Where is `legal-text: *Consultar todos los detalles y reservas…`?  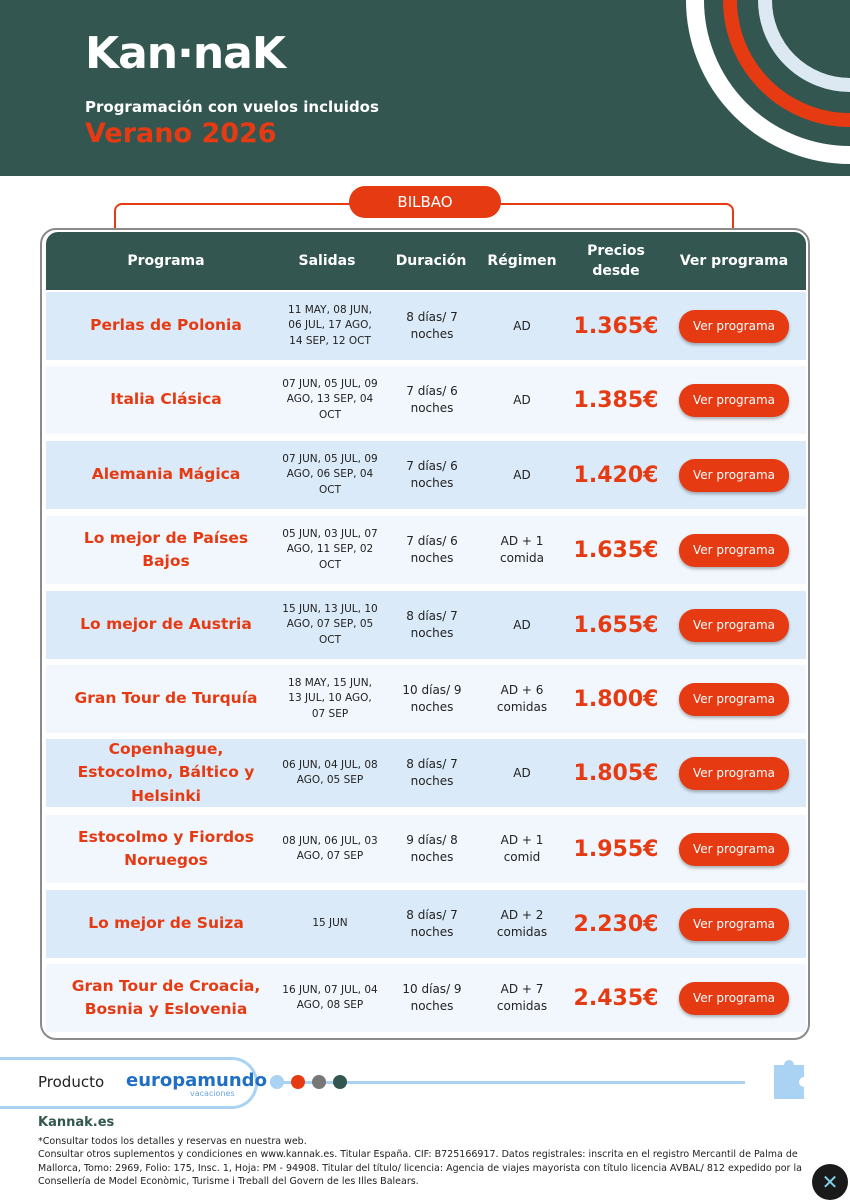 legal-text: *Consultar todos los detalles y reservas… is located at coordinates (423, 1162).